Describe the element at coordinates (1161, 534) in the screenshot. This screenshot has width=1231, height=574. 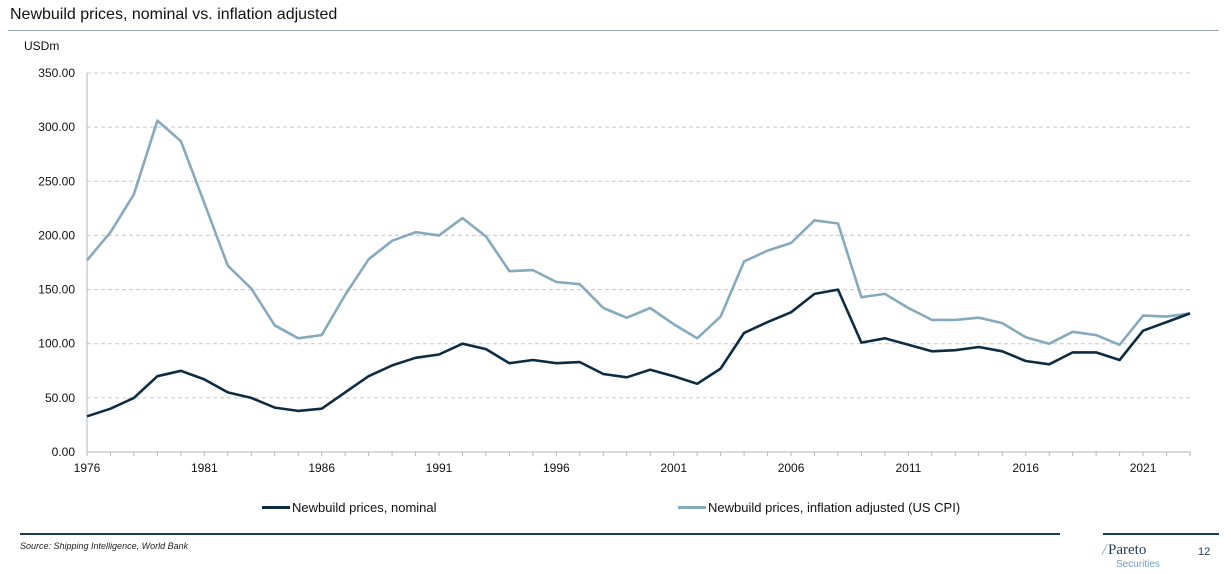
I see `footer-divider-right` at that location.